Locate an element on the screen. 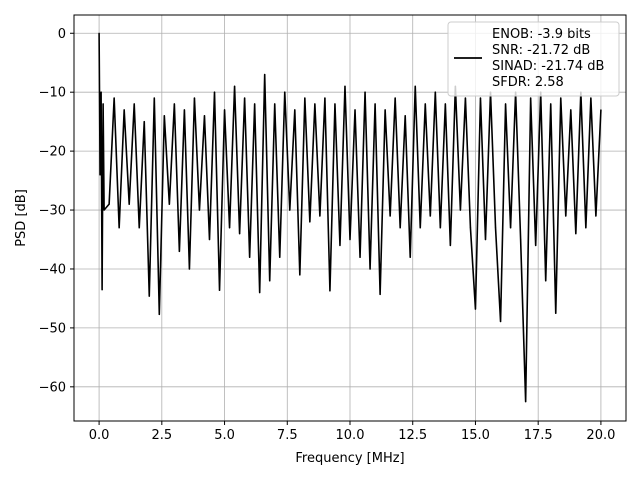  x-tick-label: 0.0 is located at coordinates (99, 435).